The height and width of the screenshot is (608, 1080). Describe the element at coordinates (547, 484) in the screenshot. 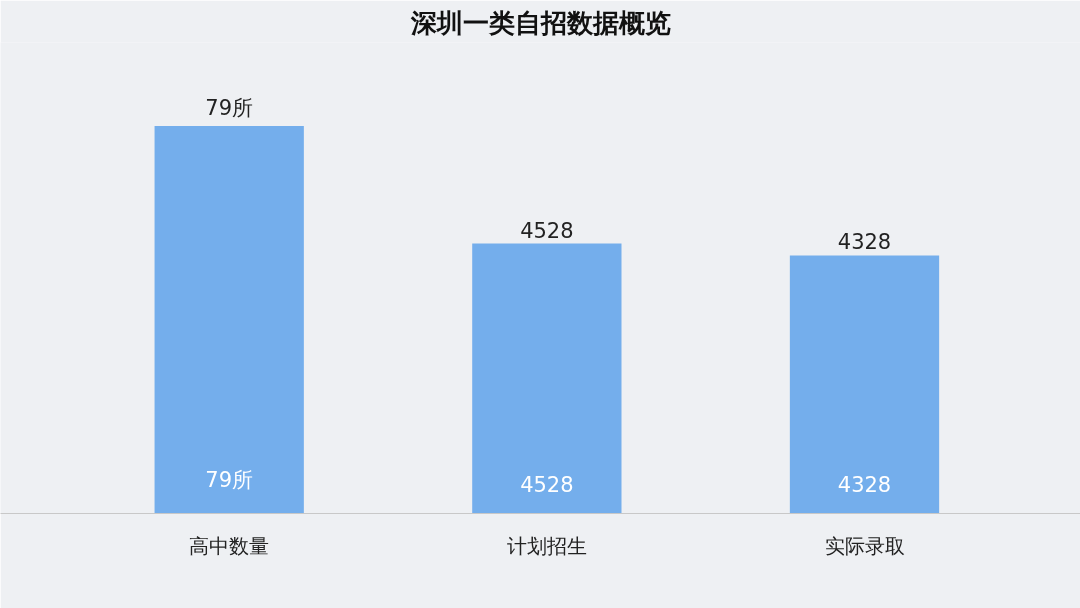

I see `text: 4528` at that location.